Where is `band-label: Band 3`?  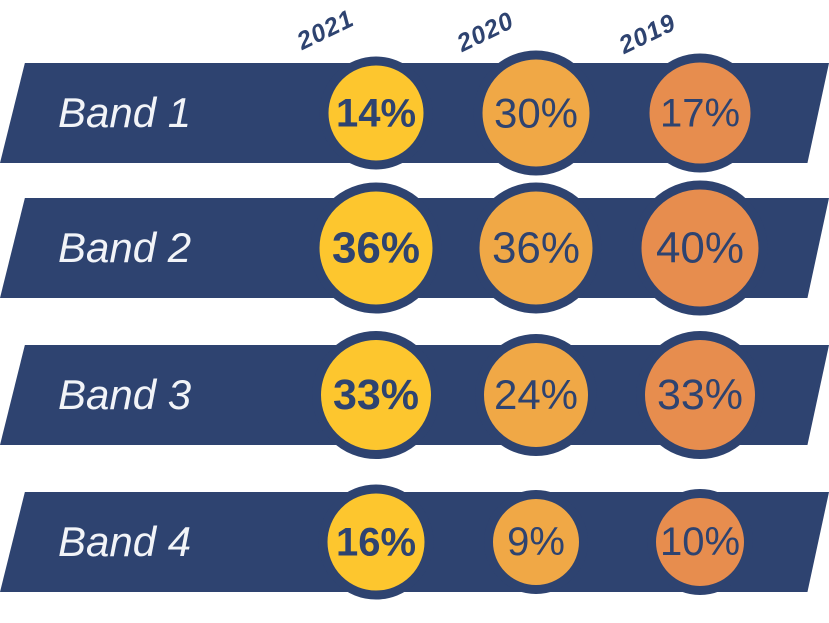
band-label: Band 3 is located at coordinates (125, 394).